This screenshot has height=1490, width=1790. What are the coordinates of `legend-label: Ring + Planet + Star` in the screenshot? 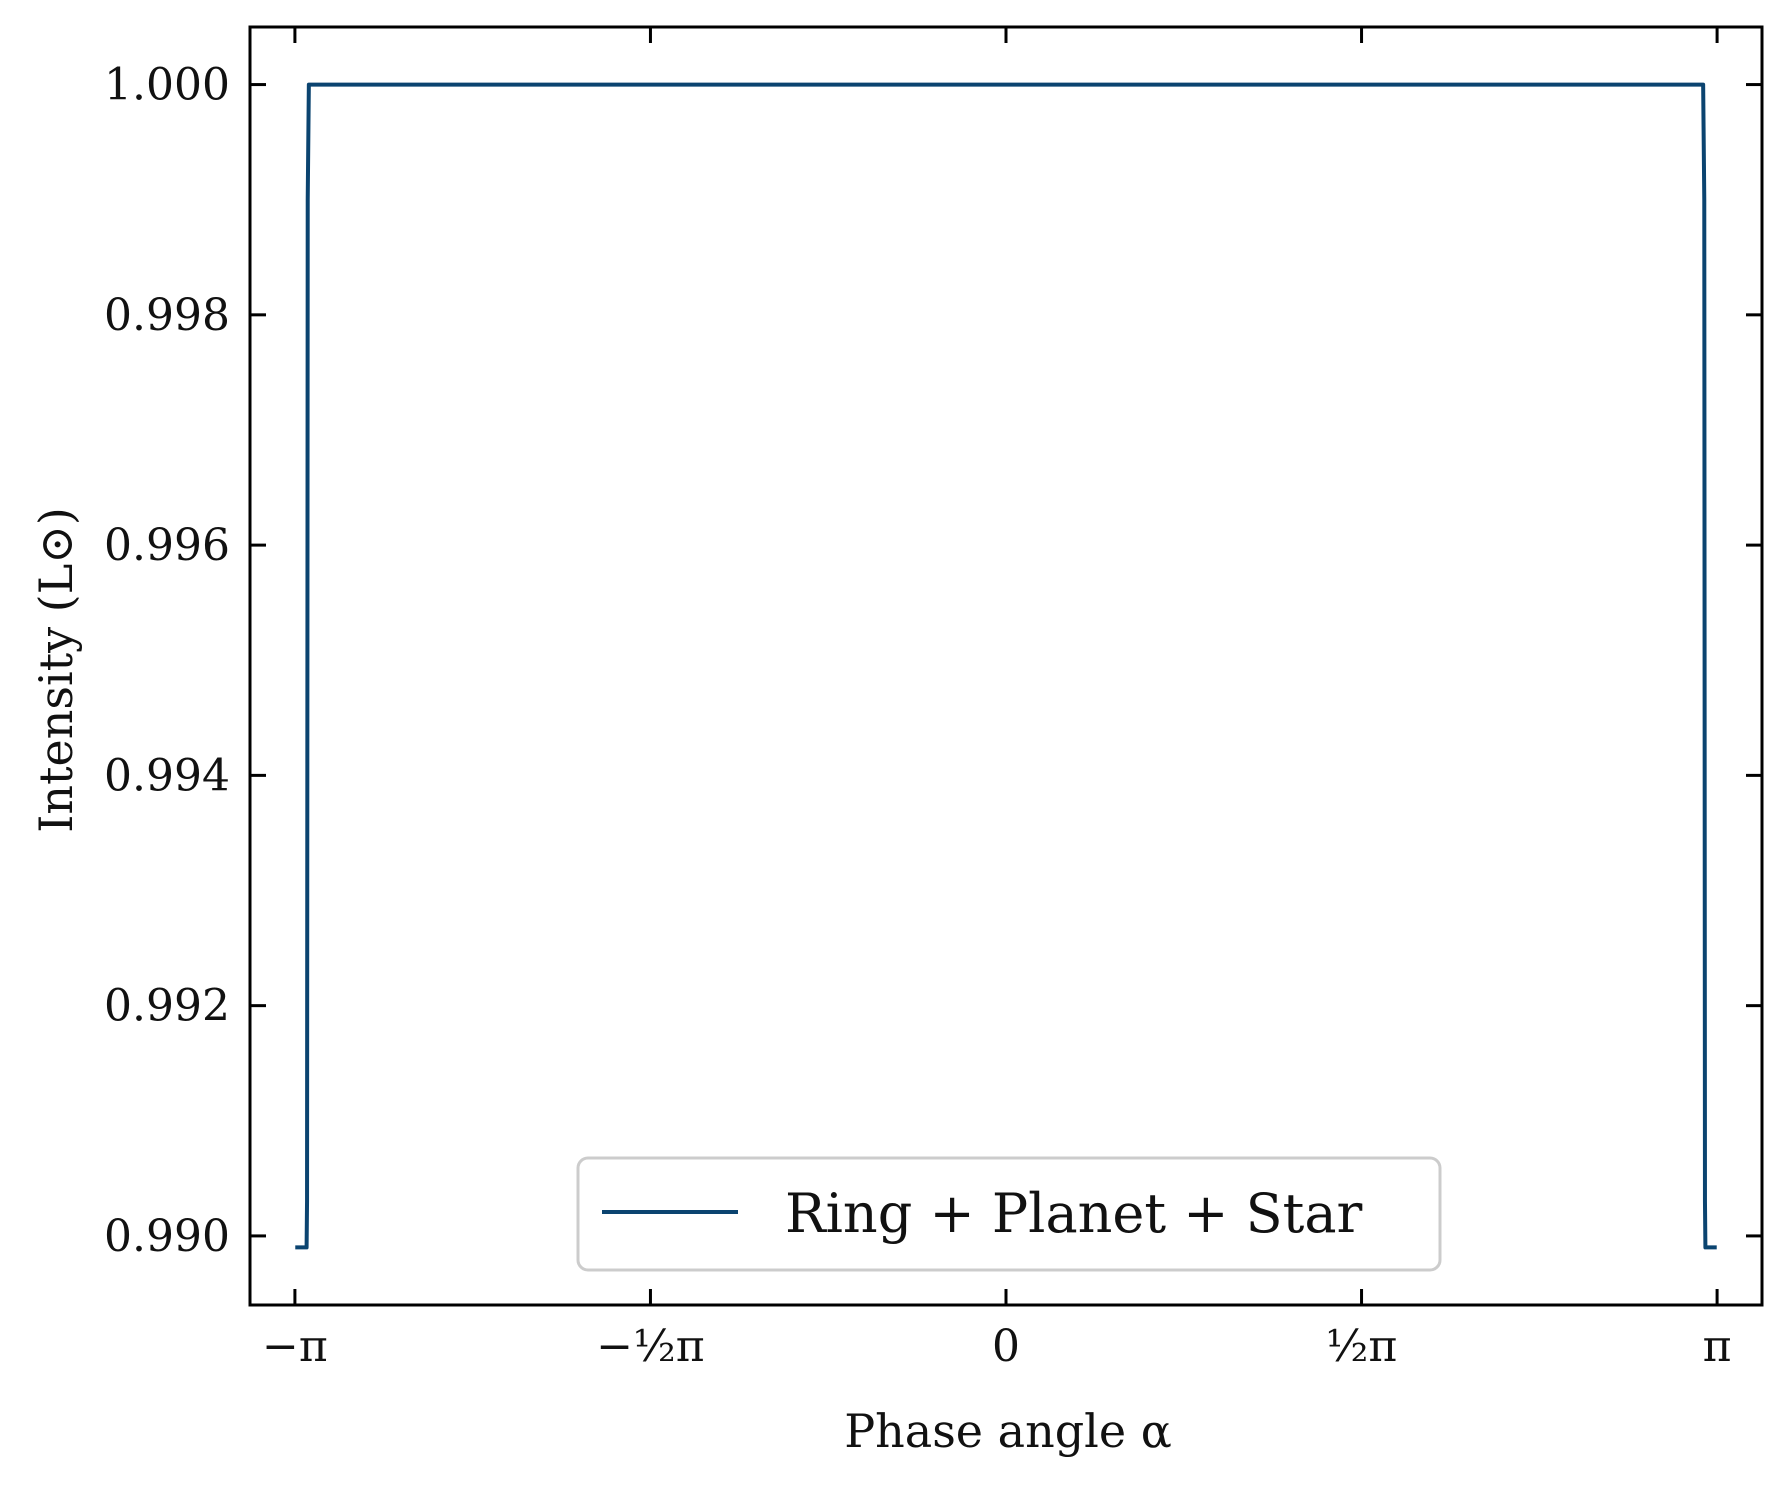 It's located at (1074, 1213).